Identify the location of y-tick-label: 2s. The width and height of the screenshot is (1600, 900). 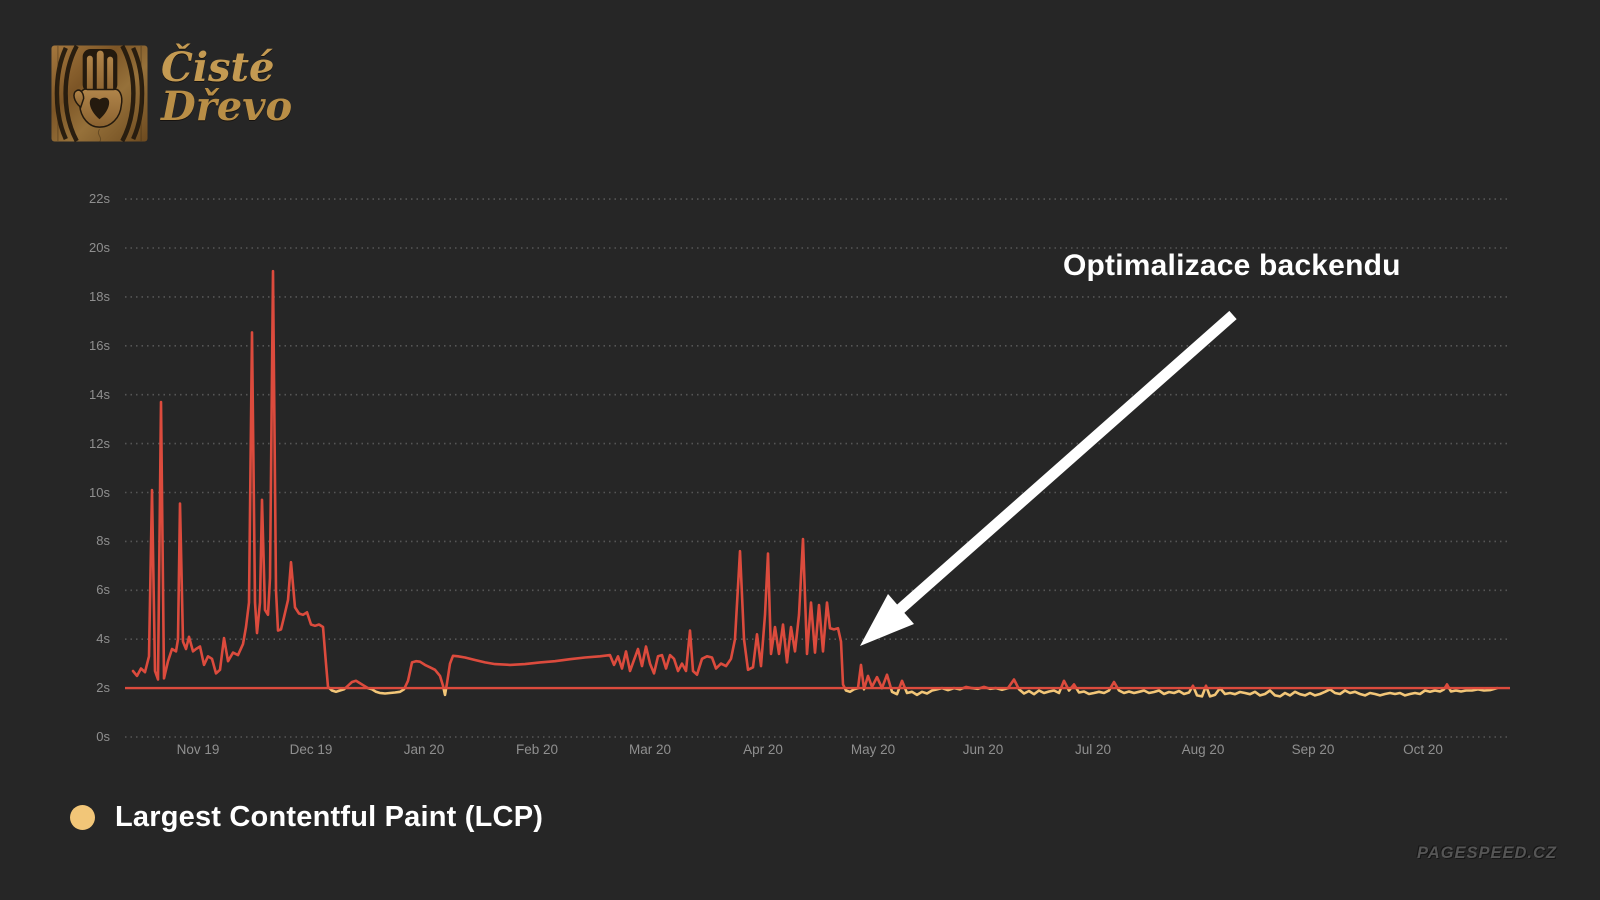
(103, 688).